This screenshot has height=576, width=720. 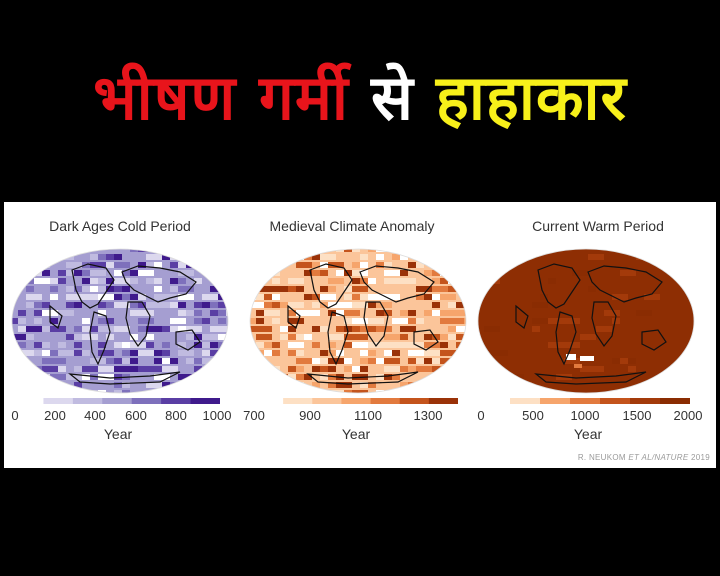 I want to click on tick-label: 0, so click(x=481, y=415).